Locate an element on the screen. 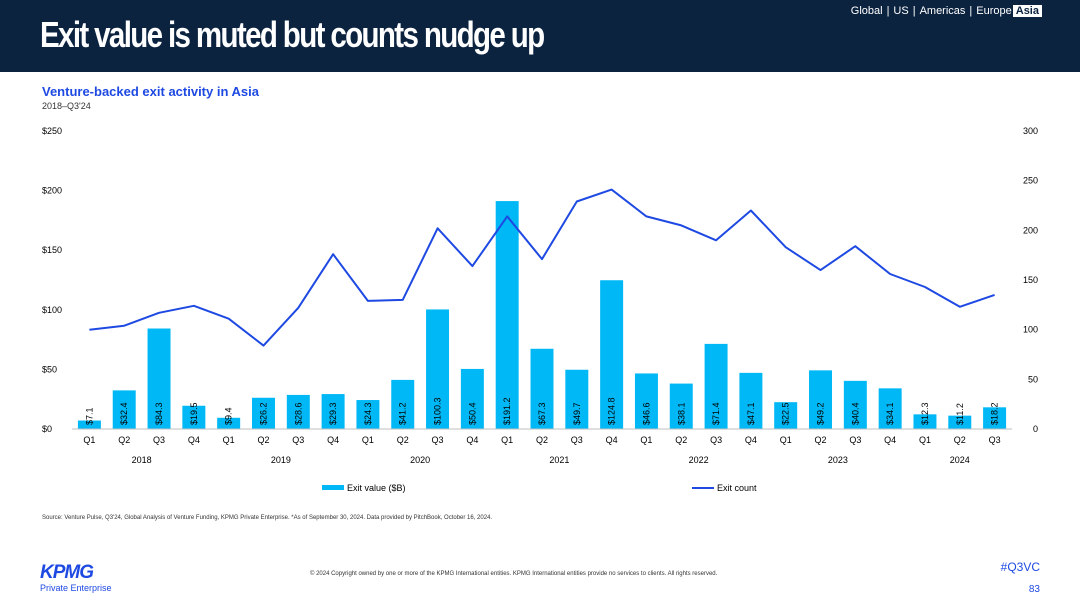  bar-value-label: $38.1 is located at coordinates (681, 413).